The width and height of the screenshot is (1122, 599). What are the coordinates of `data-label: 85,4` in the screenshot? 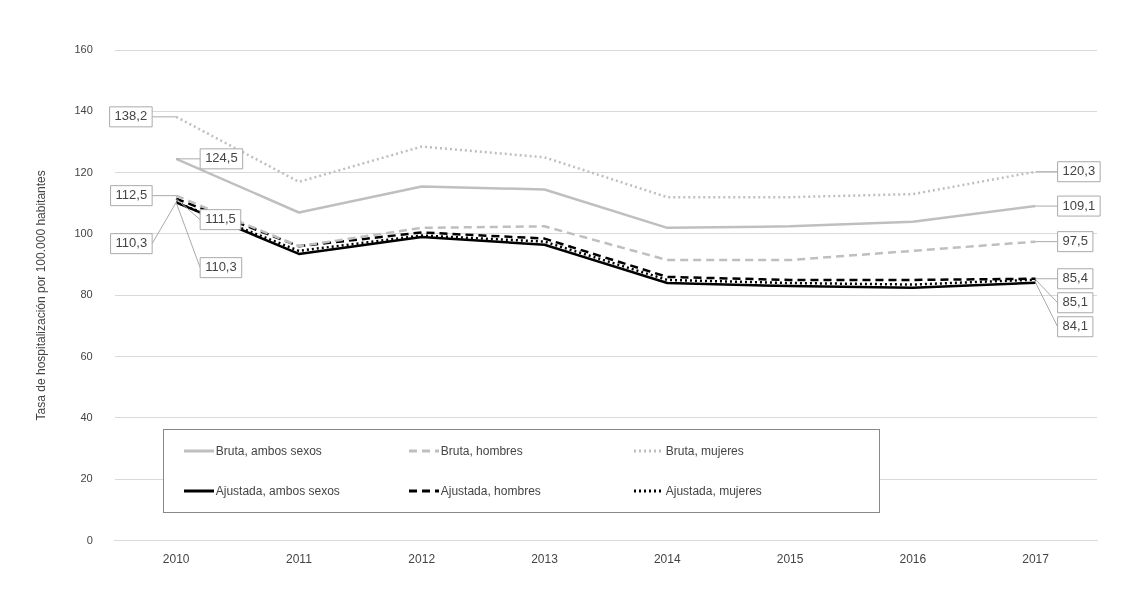 It's located at (1075, 278).